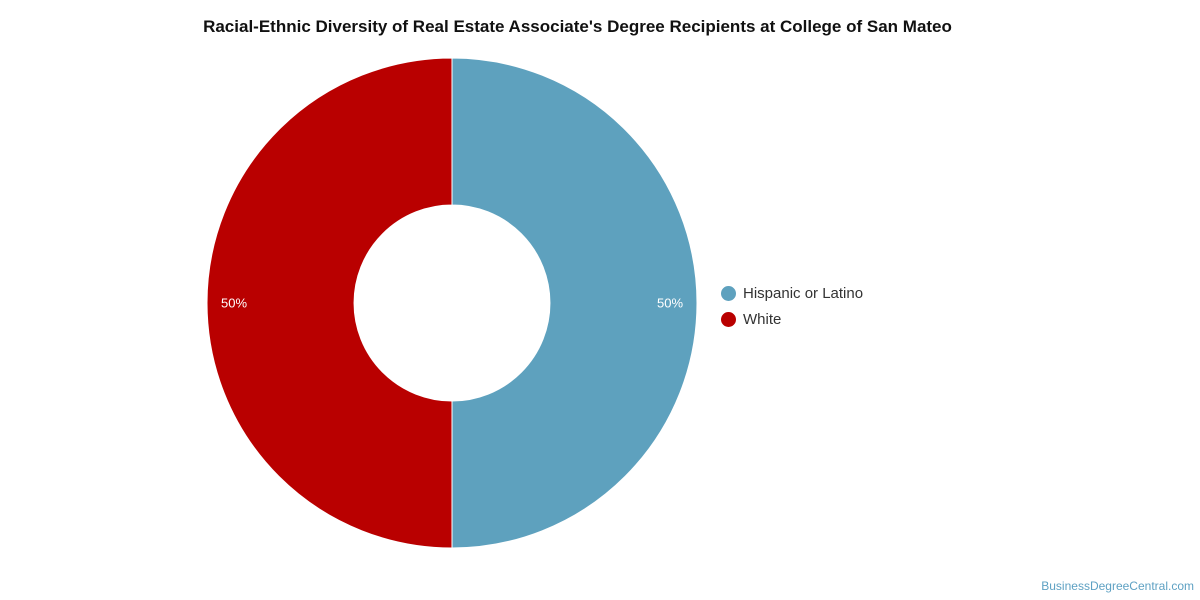 This screenshot has height=600, width=1200. I want to click on legend-swatch-white, so click(728, 319).